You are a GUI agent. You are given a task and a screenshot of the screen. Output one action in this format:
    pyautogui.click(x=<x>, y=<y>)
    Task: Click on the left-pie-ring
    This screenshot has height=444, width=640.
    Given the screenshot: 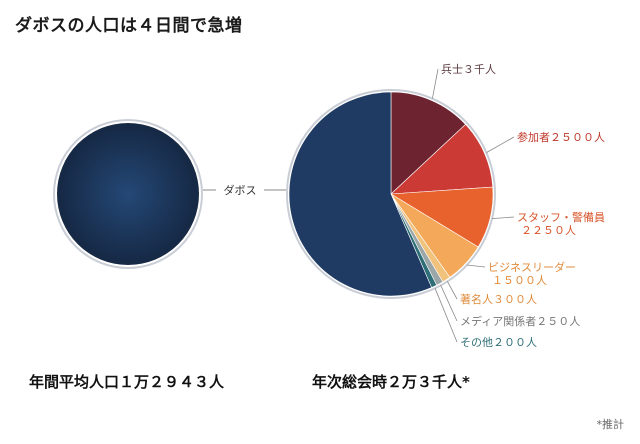 What is the action you would take?
    pyautogui.click(x=128, y=194)
    